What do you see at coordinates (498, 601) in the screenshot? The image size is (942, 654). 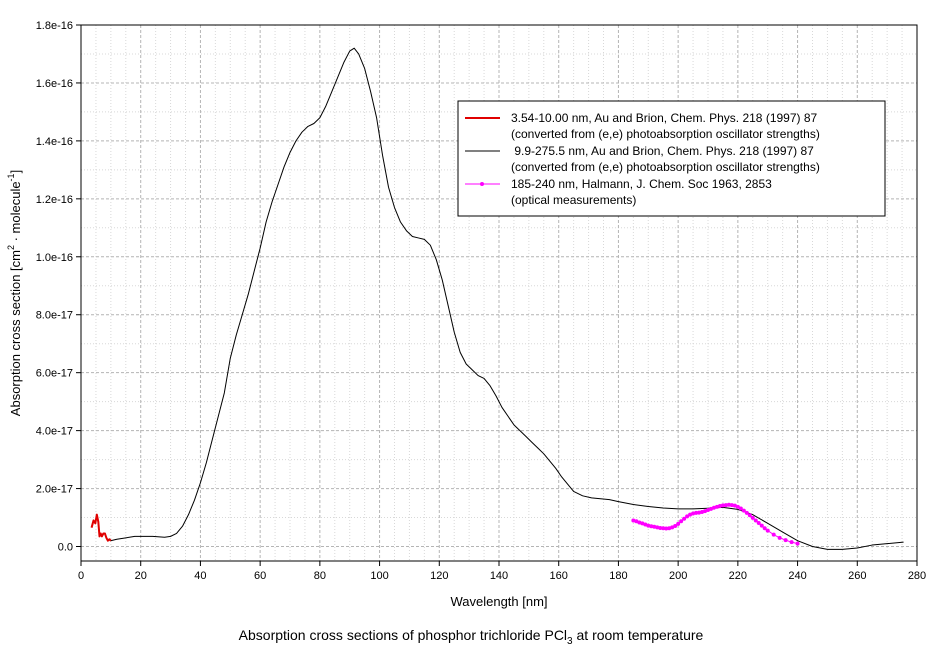 I see `x-axis-label: Wavelength [nm]` at bounding box center [498, 601].